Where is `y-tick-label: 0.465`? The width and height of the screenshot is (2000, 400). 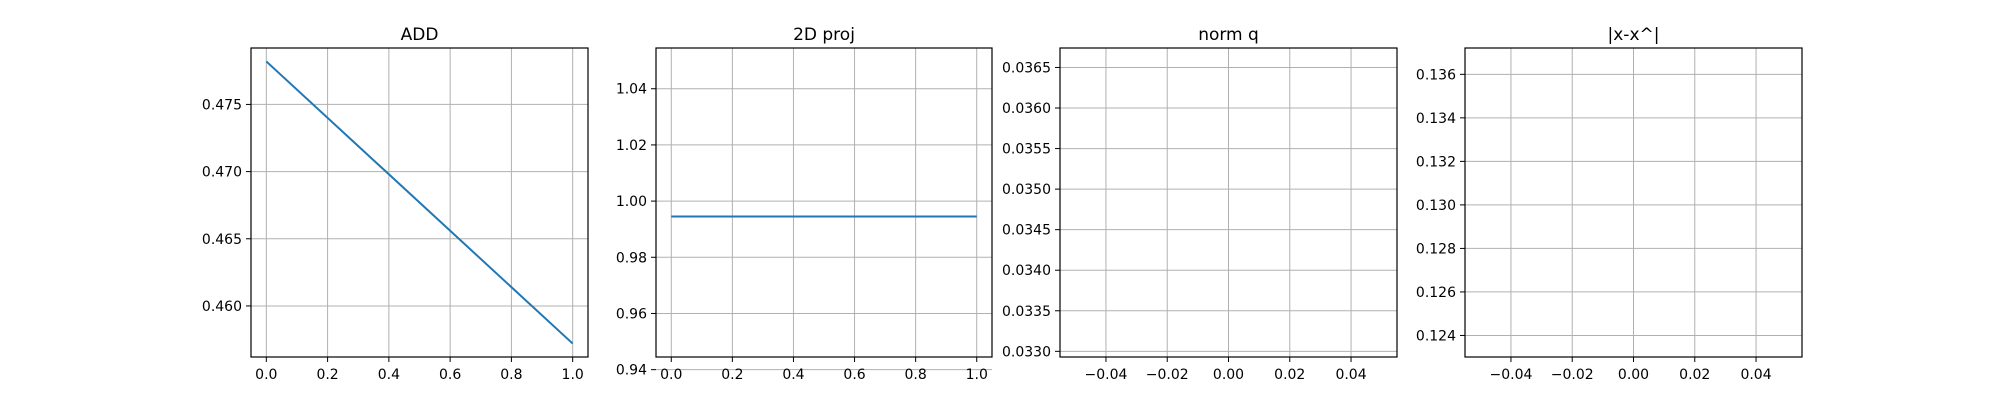 y-tick-label: 0.465 is located at coordinates (222, 240).